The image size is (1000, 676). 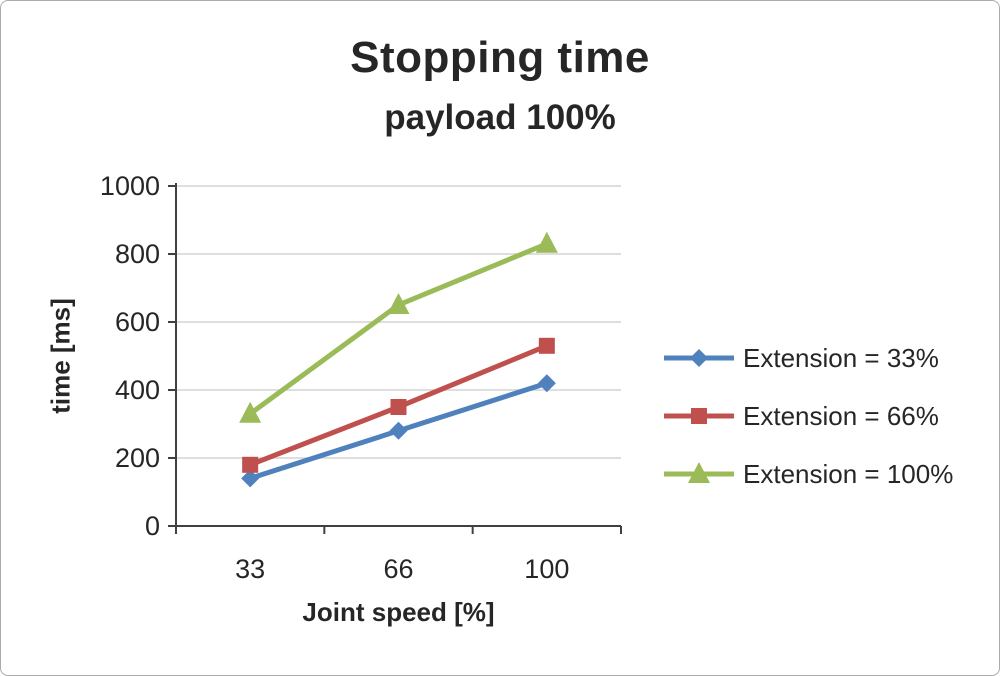 I want to click on legend-label: Extension = 33%, so click(x=841, y=358).